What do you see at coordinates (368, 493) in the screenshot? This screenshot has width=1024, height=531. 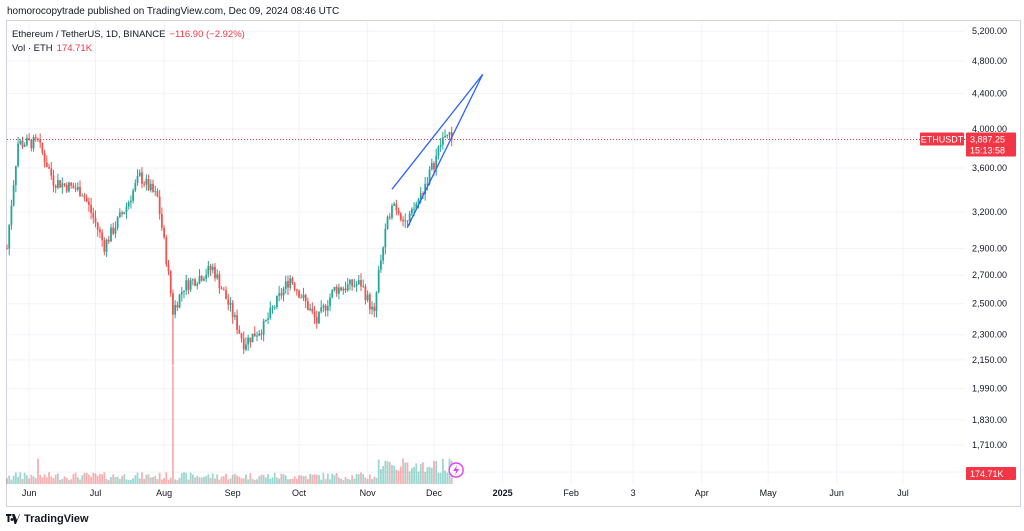 I see `time-tick-label: Nov` at bounding box center [368, 493].